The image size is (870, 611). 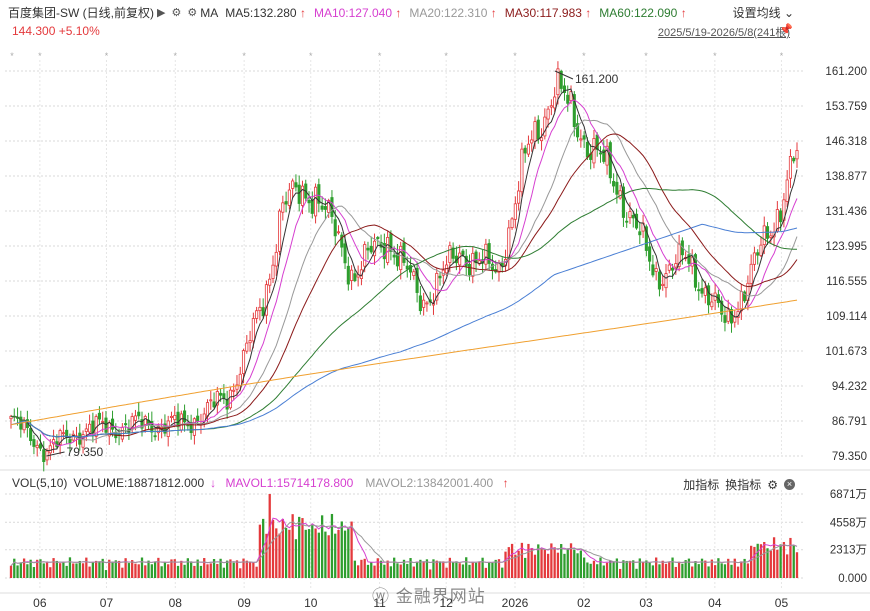 I want to click on ma10-value: MA10:127.040 ↑, so click(x=357, y=12).